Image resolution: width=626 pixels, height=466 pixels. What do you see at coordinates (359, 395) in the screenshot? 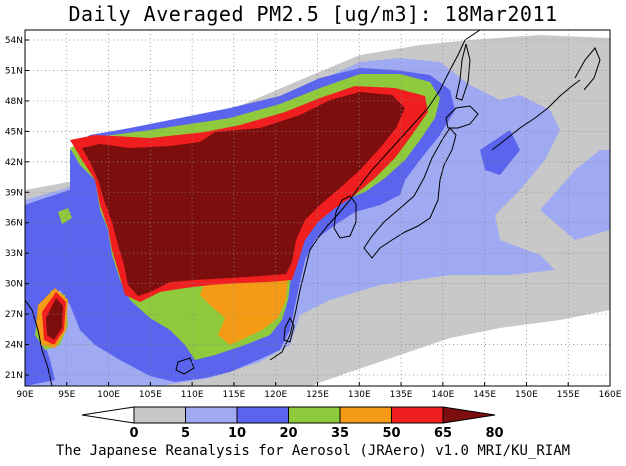
I see `lon-tick-label: 130E` at bounding box center [359, 395].